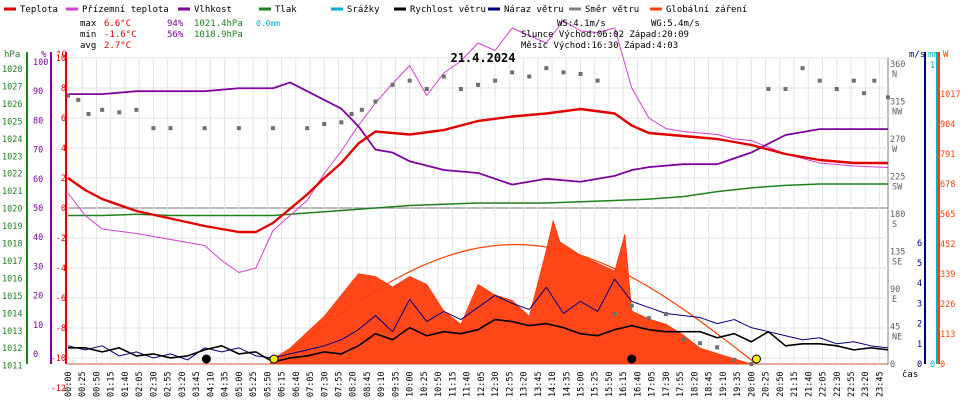 This screenshot has height=405, width=966. What do you see at coordinates (38, 238) in the screenshot?
I see `percent-tick-label: 40` at bounding box center [38, 238].